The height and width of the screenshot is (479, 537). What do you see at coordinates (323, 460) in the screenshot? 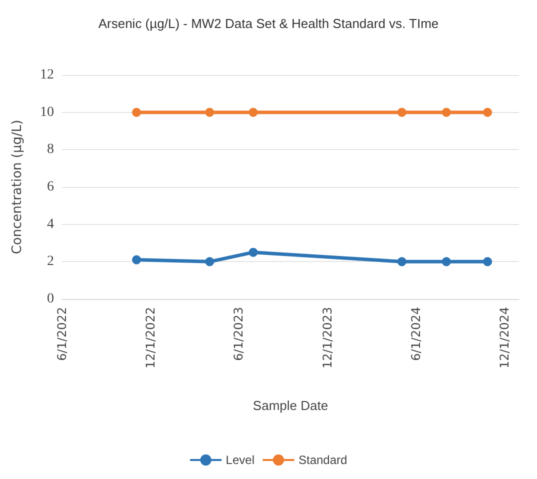
I see `legend-label: Standard` at bounding box center [323, 460].